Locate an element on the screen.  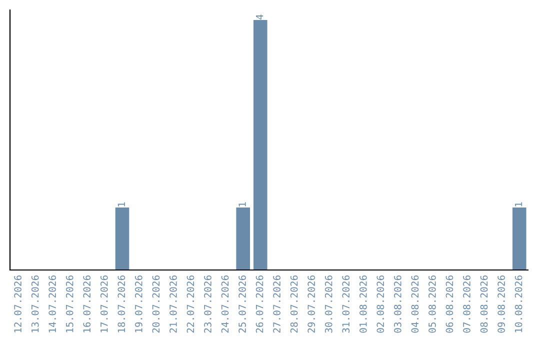
x-tick-label: 15.07.2026 is located at coordinates (70, 303).